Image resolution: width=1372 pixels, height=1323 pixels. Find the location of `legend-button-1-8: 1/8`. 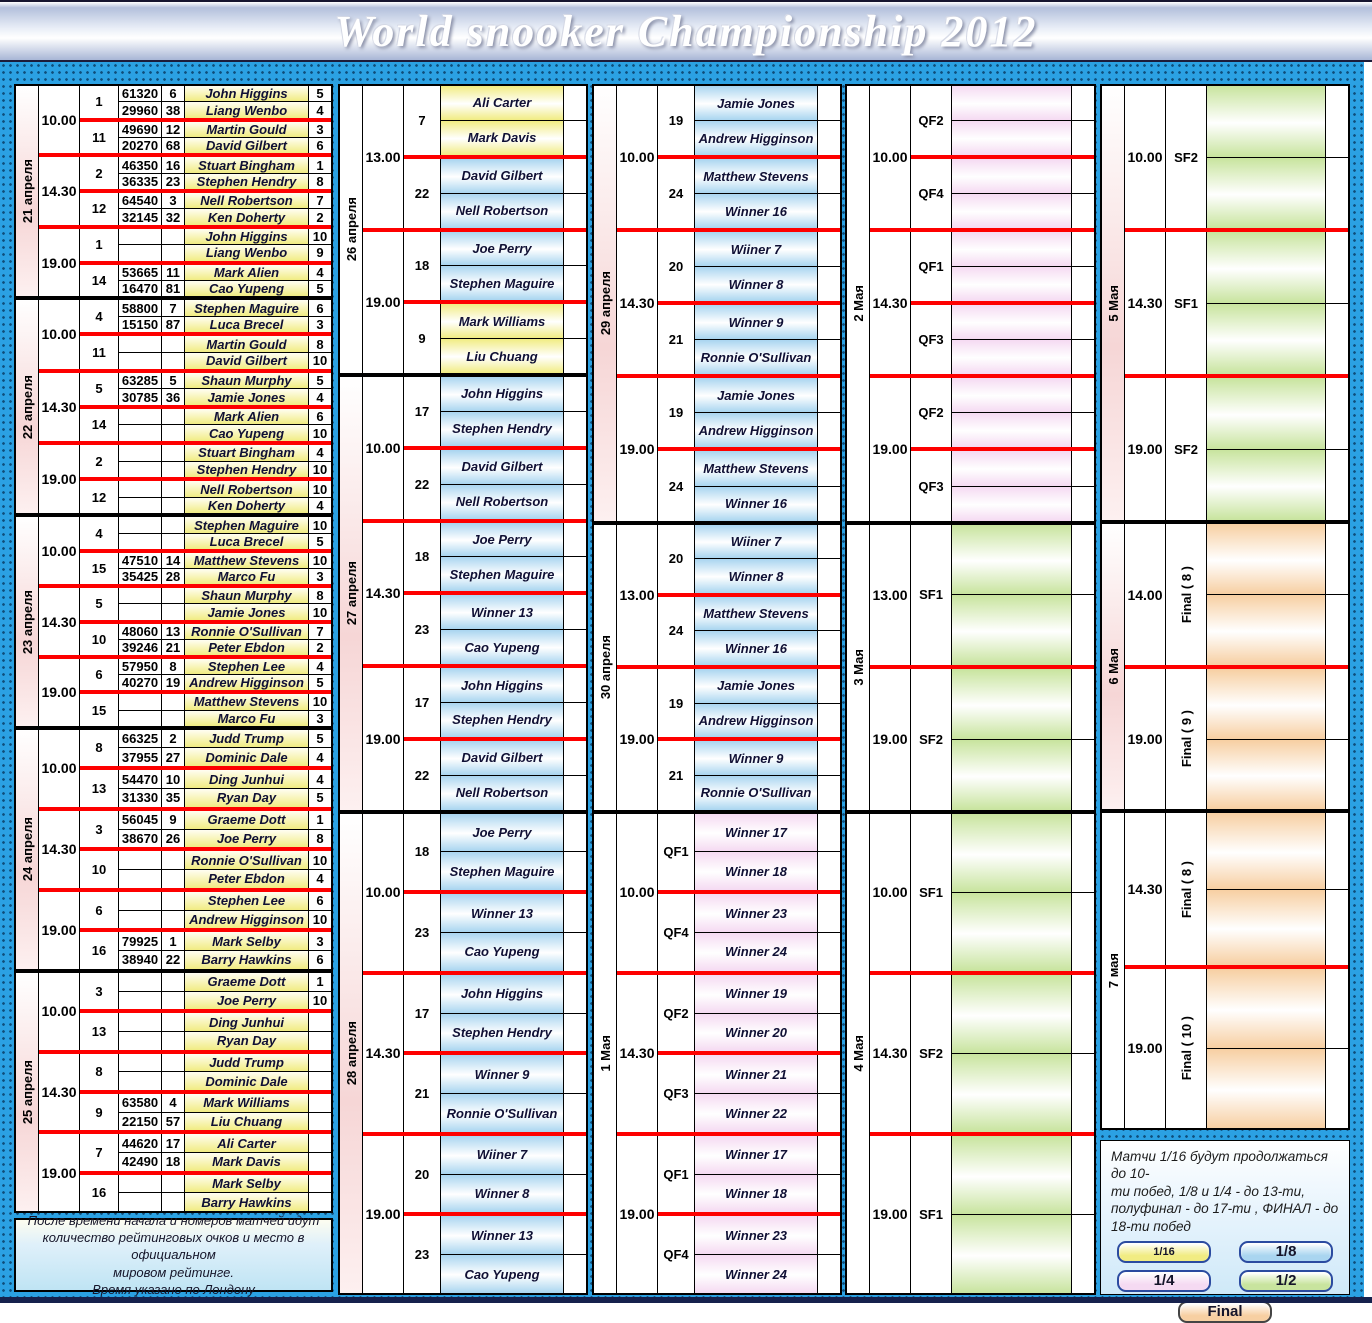

legend-button-1-8: 1/8 is located at coordinates (1286, 1251).